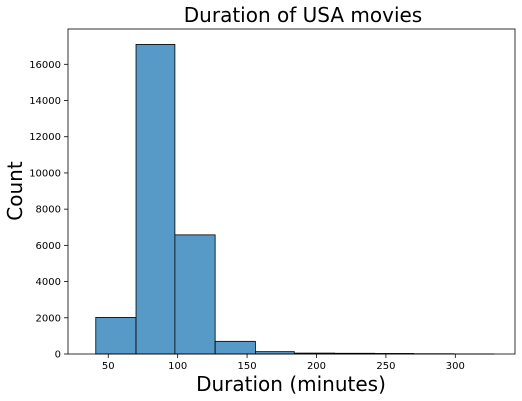  What do you see at coordinates (303, 15) in the screenshot?
I see `chart-title: Duration of USA movies` at bounding box center [303, 15].